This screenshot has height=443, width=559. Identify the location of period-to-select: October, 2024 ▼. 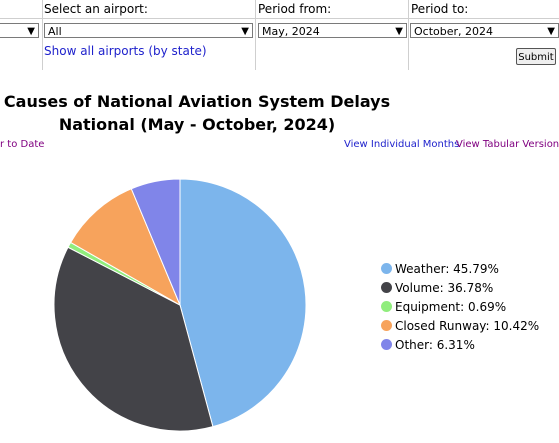
(484, 30).